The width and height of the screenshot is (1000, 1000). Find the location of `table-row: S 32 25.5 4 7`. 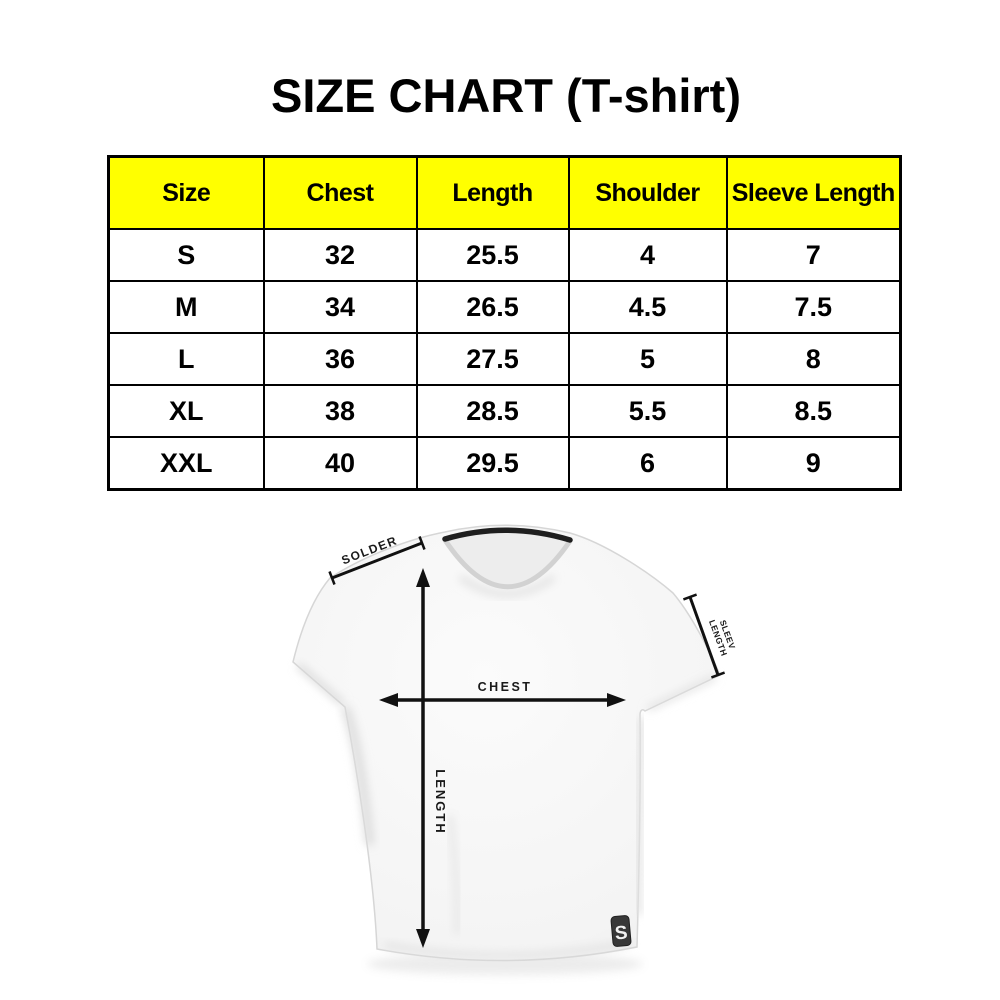

table-row: S 32 25.5 4 7 is located at coordinates (504, 255).